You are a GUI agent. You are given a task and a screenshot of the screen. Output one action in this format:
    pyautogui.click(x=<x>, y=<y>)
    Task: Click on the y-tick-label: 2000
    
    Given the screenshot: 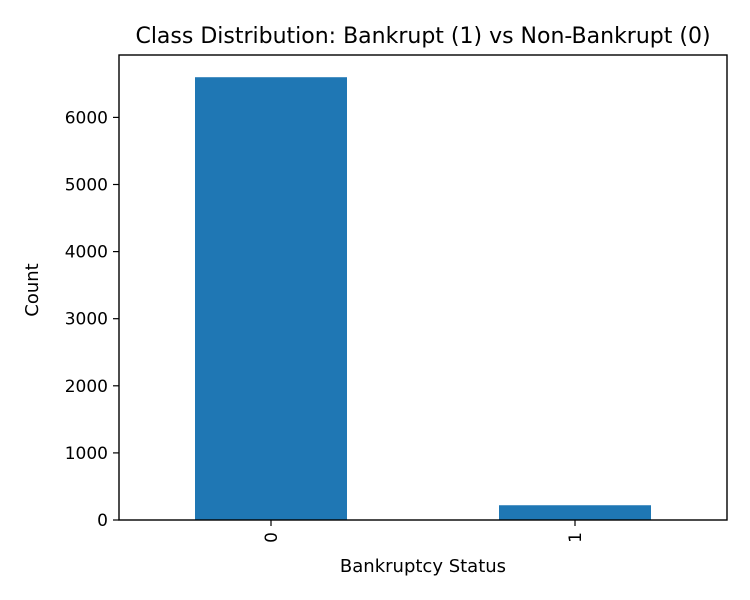 What is the action you would take?
    pyautogui.click(x=86, y=387)
    